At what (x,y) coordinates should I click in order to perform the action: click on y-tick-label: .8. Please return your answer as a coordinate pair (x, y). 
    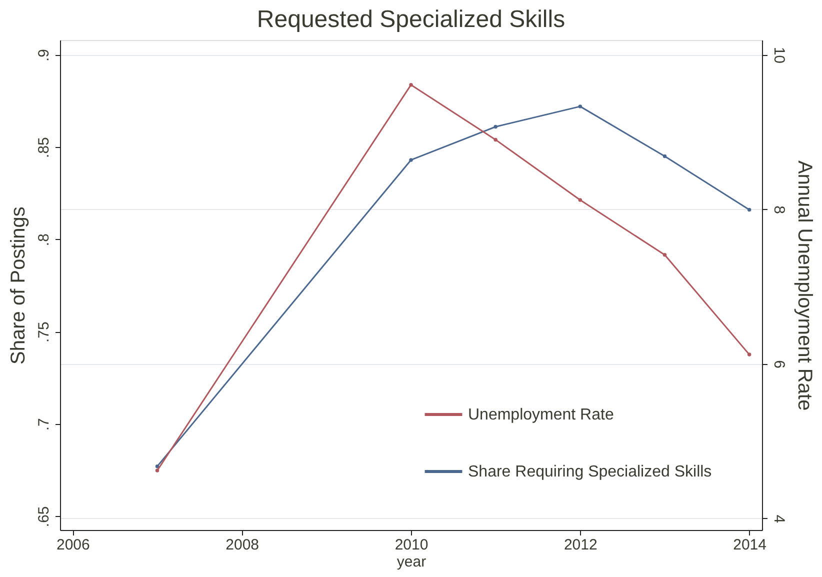
    Looking at the image, I should click on (44, 240).